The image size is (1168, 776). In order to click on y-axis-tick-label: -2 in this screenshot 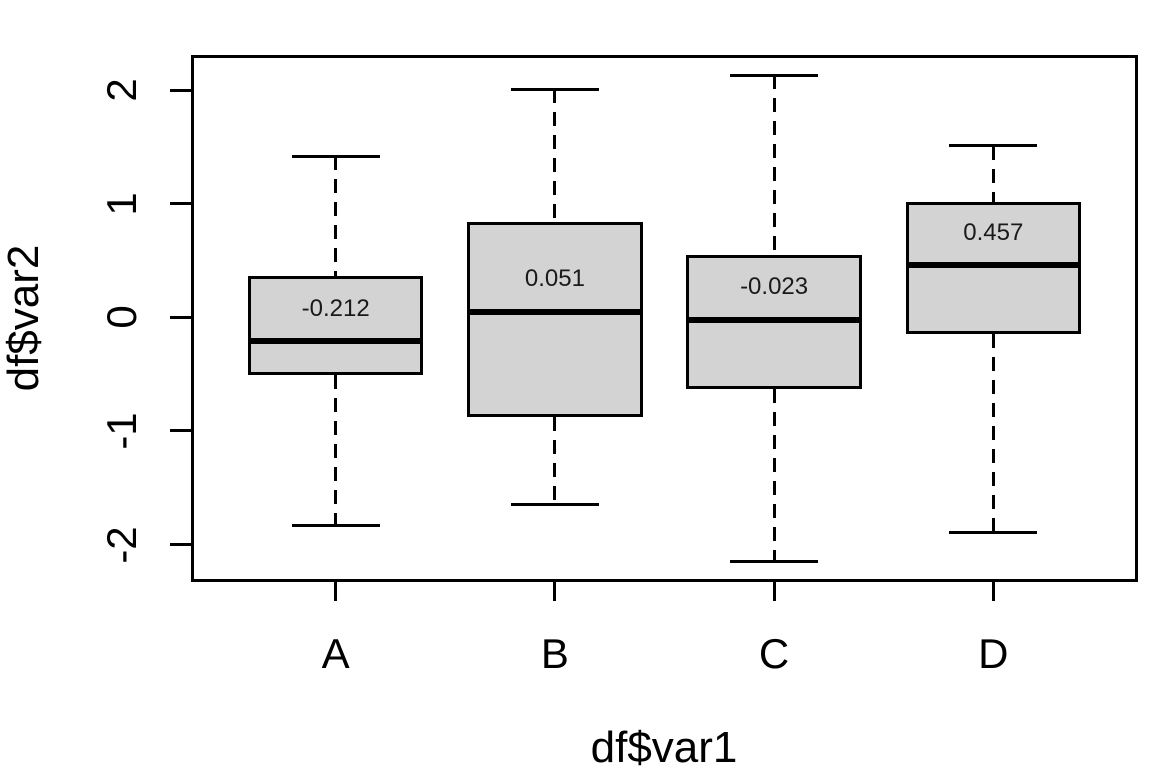, I will do `click(121, 544)`.